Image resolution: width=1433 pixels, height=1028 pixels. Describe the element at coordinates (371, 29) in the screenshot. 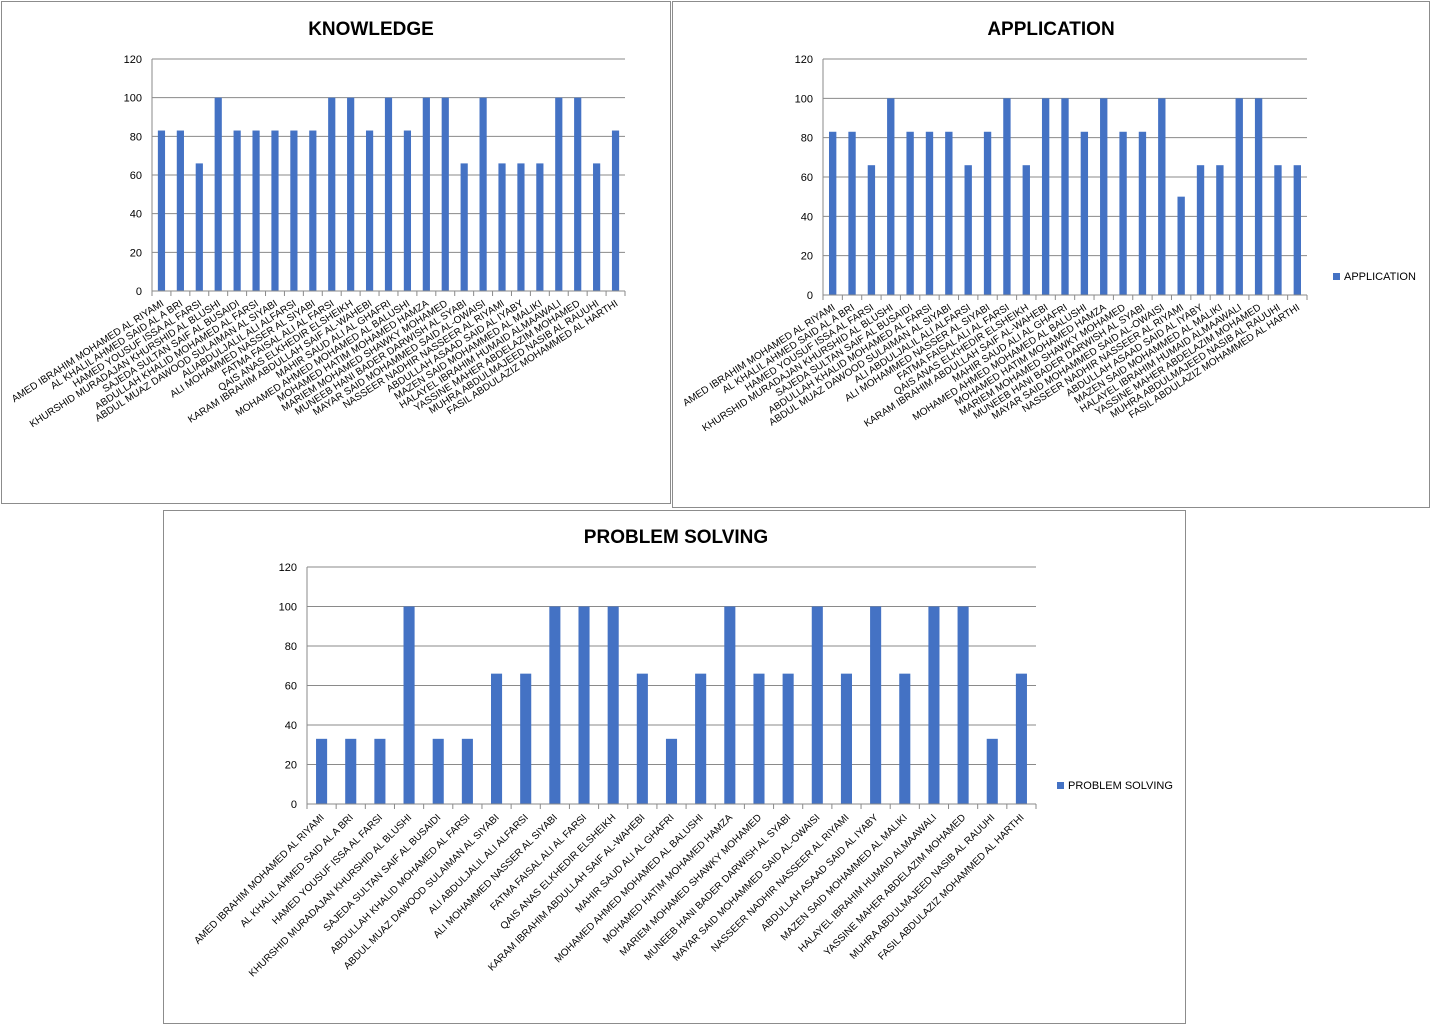

I see `chart-title: KNOWLEDGE` at that location.